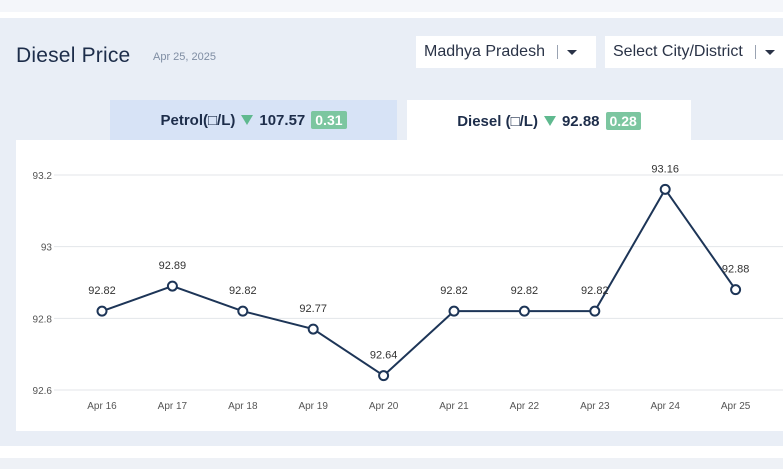 The height and width of the screenshot is (469, 783). I want to click on y-tick-label: 92.6, so click(43, 391).